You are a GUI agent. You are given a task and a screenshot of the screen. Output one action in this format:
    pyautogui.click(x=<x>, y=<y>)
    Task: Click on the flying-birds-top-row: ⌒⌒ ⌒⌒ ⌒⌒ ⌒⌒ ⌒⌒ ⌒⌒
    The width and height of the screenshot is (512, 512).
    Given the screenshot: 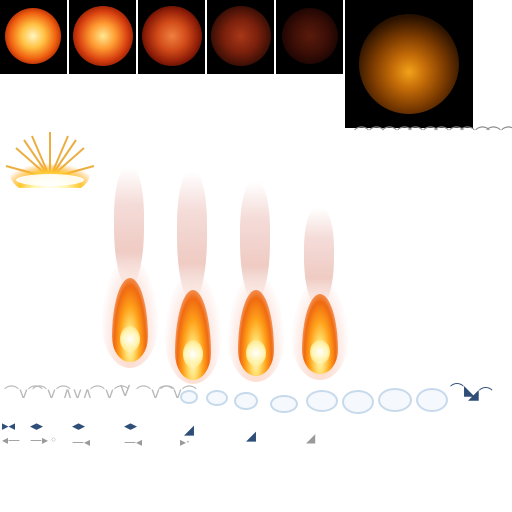 What is the action you would take?
    pyautogui.click(x=433, y=134)
    